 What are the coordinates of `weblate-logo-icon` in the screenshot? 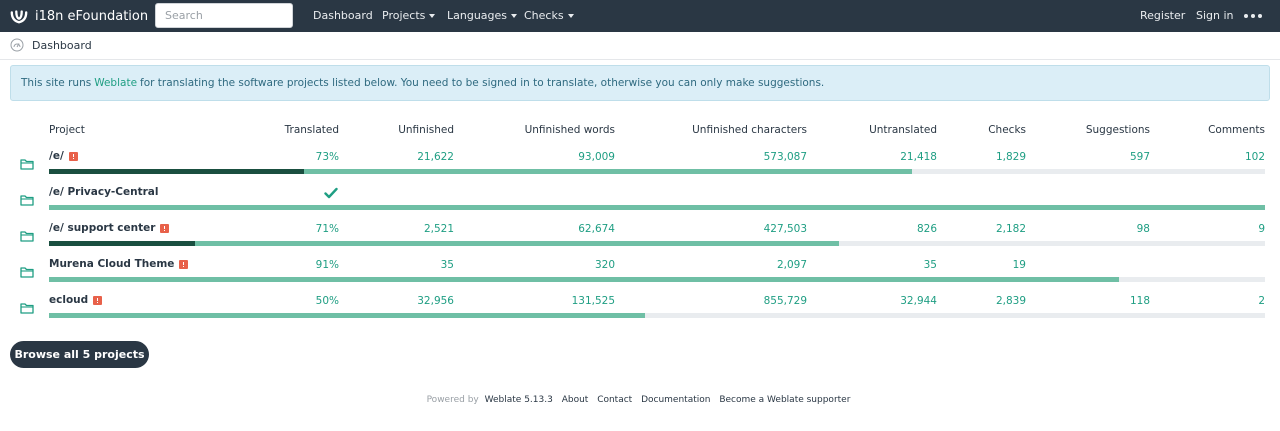 It's located at (19, 17).